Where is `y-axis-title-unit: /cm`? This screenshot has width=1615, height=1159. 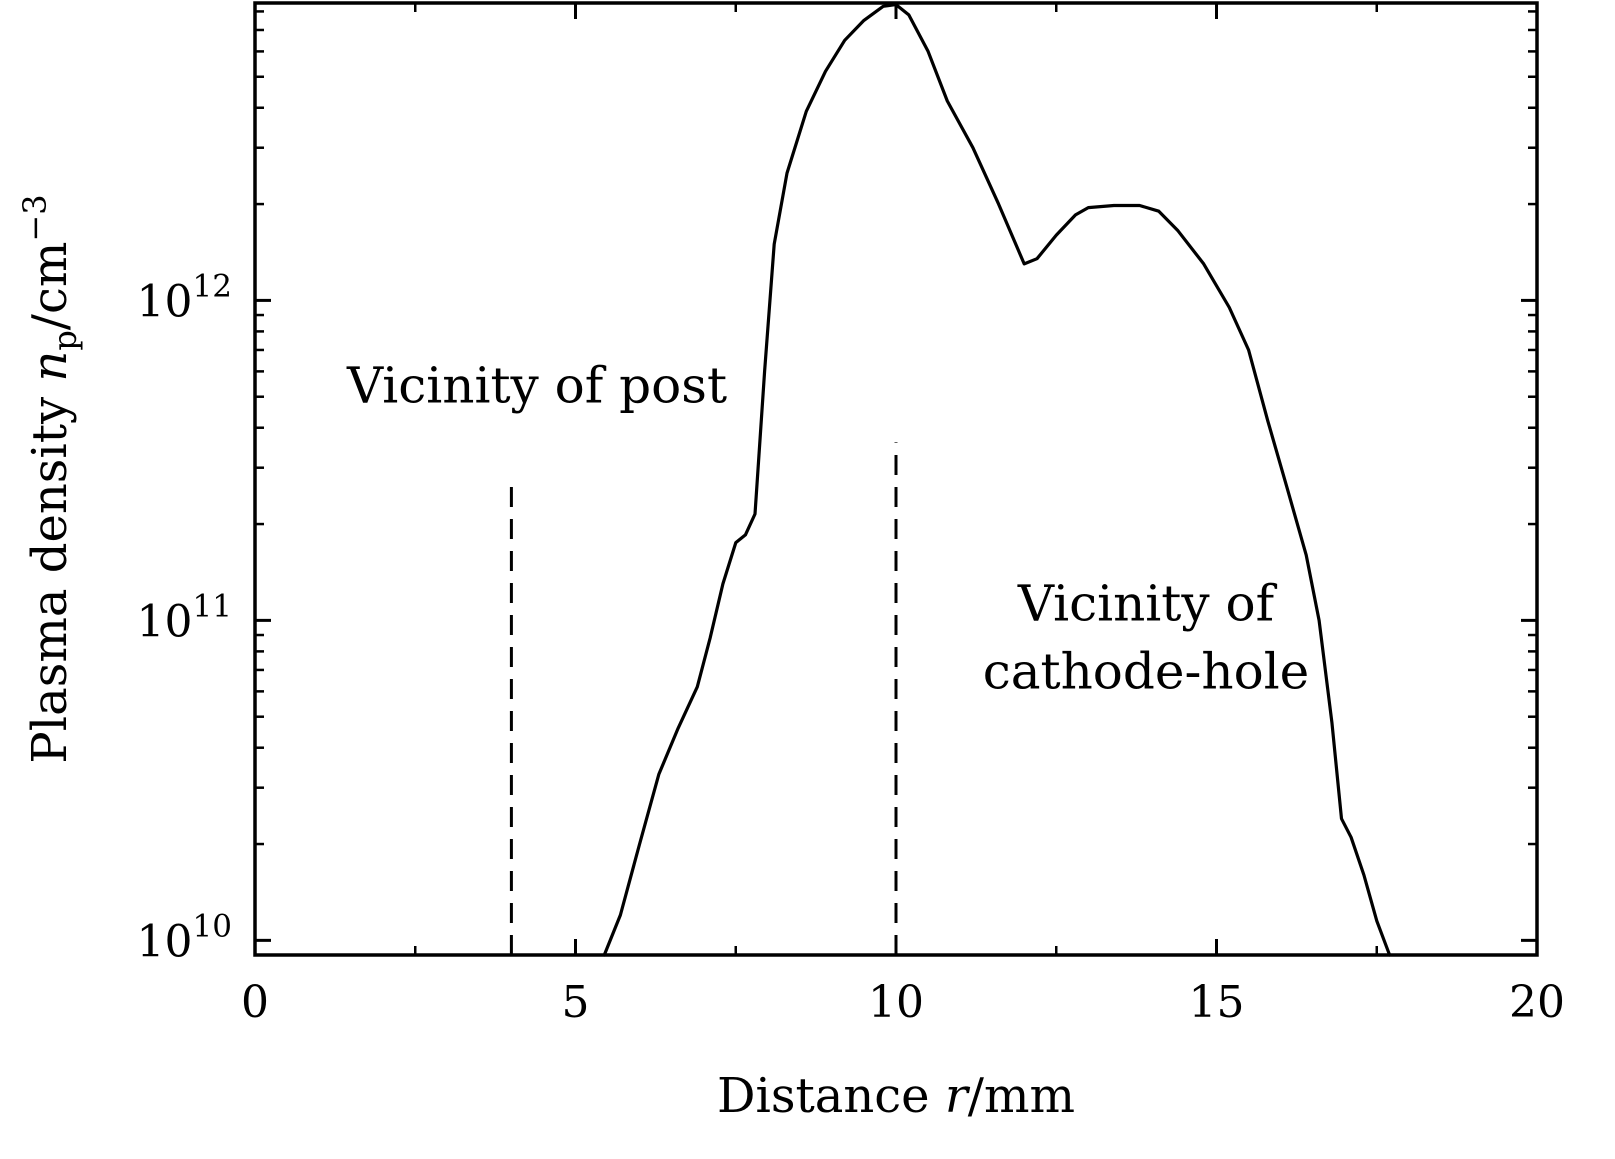
y-axis-title-unit: /cm is located at coordinates (50, 286).